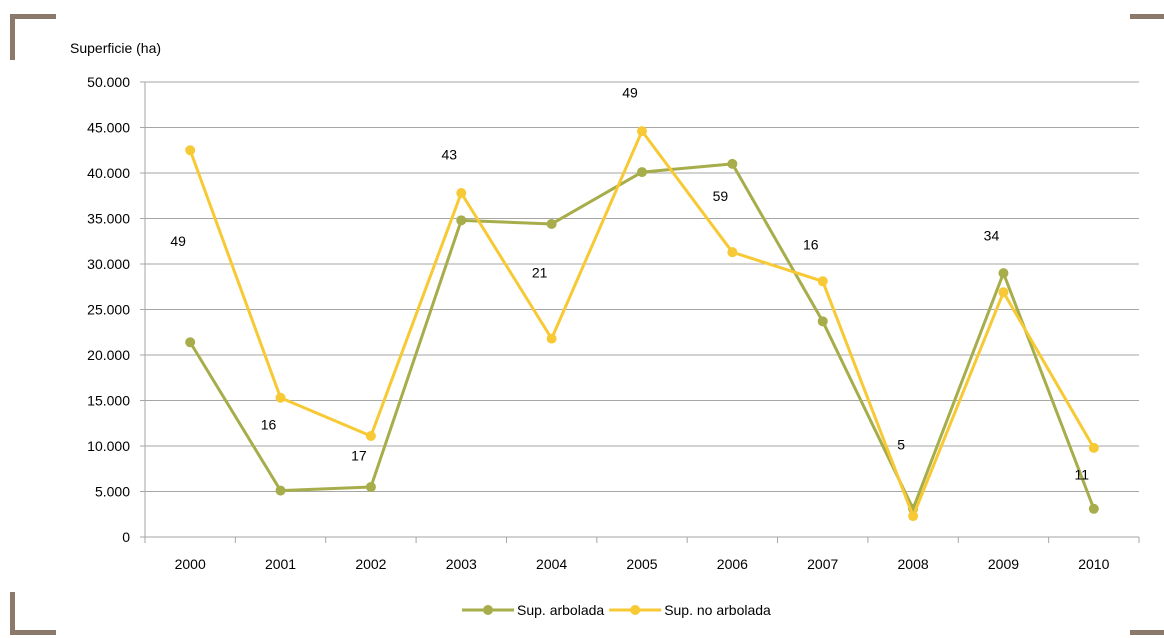 The height and width of the screenshot is (638, 1164). I want to click on x-tick-label: 2009, so click(1003, 564).